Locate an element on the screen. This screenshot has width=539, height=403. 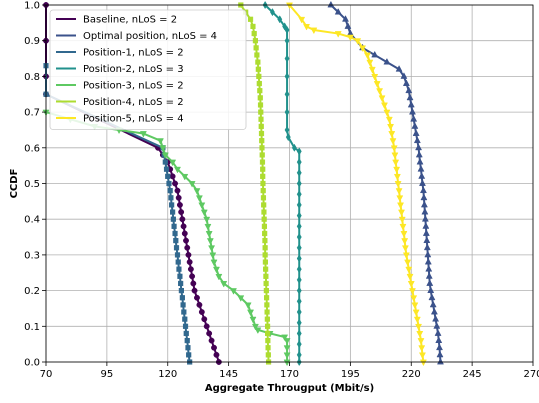
x-tick-label: 120 is located at coordinates (167, 374).